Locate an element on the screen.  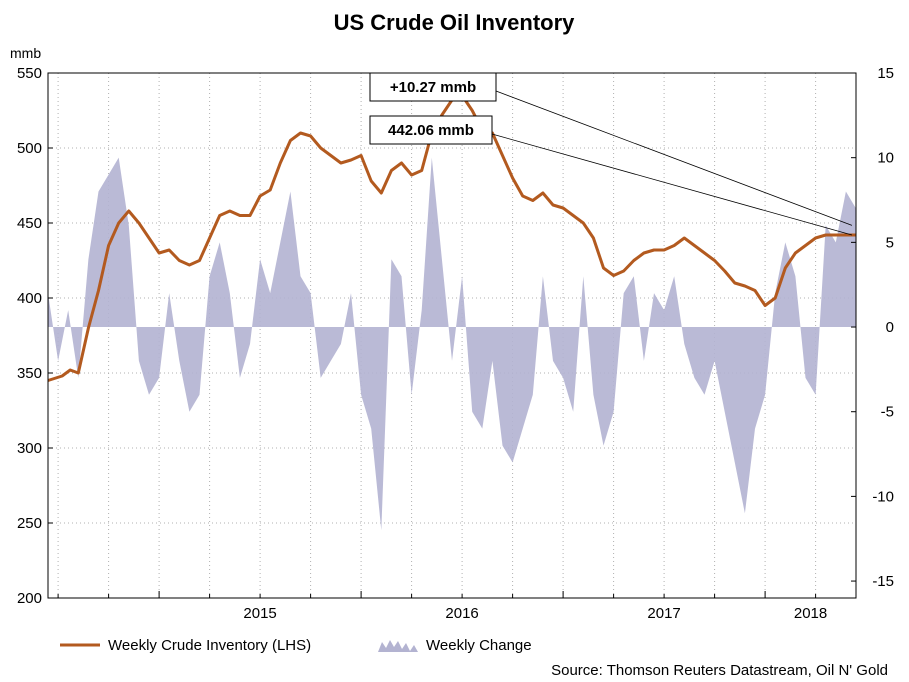
legend-label-inventory: Weekly Crude Inventory (LHS) is located at coordinates (209, 645).